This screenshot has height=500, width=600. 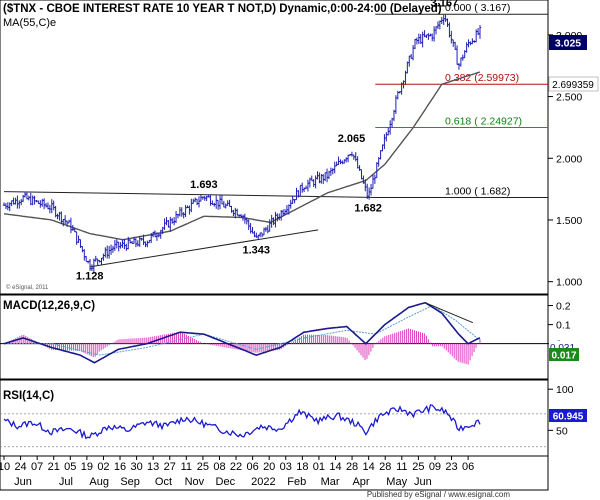 What do you see at coordinates (296, 482) in the screenshot?
I see `x-month-label: Feb` at bounding box center [296, 482].